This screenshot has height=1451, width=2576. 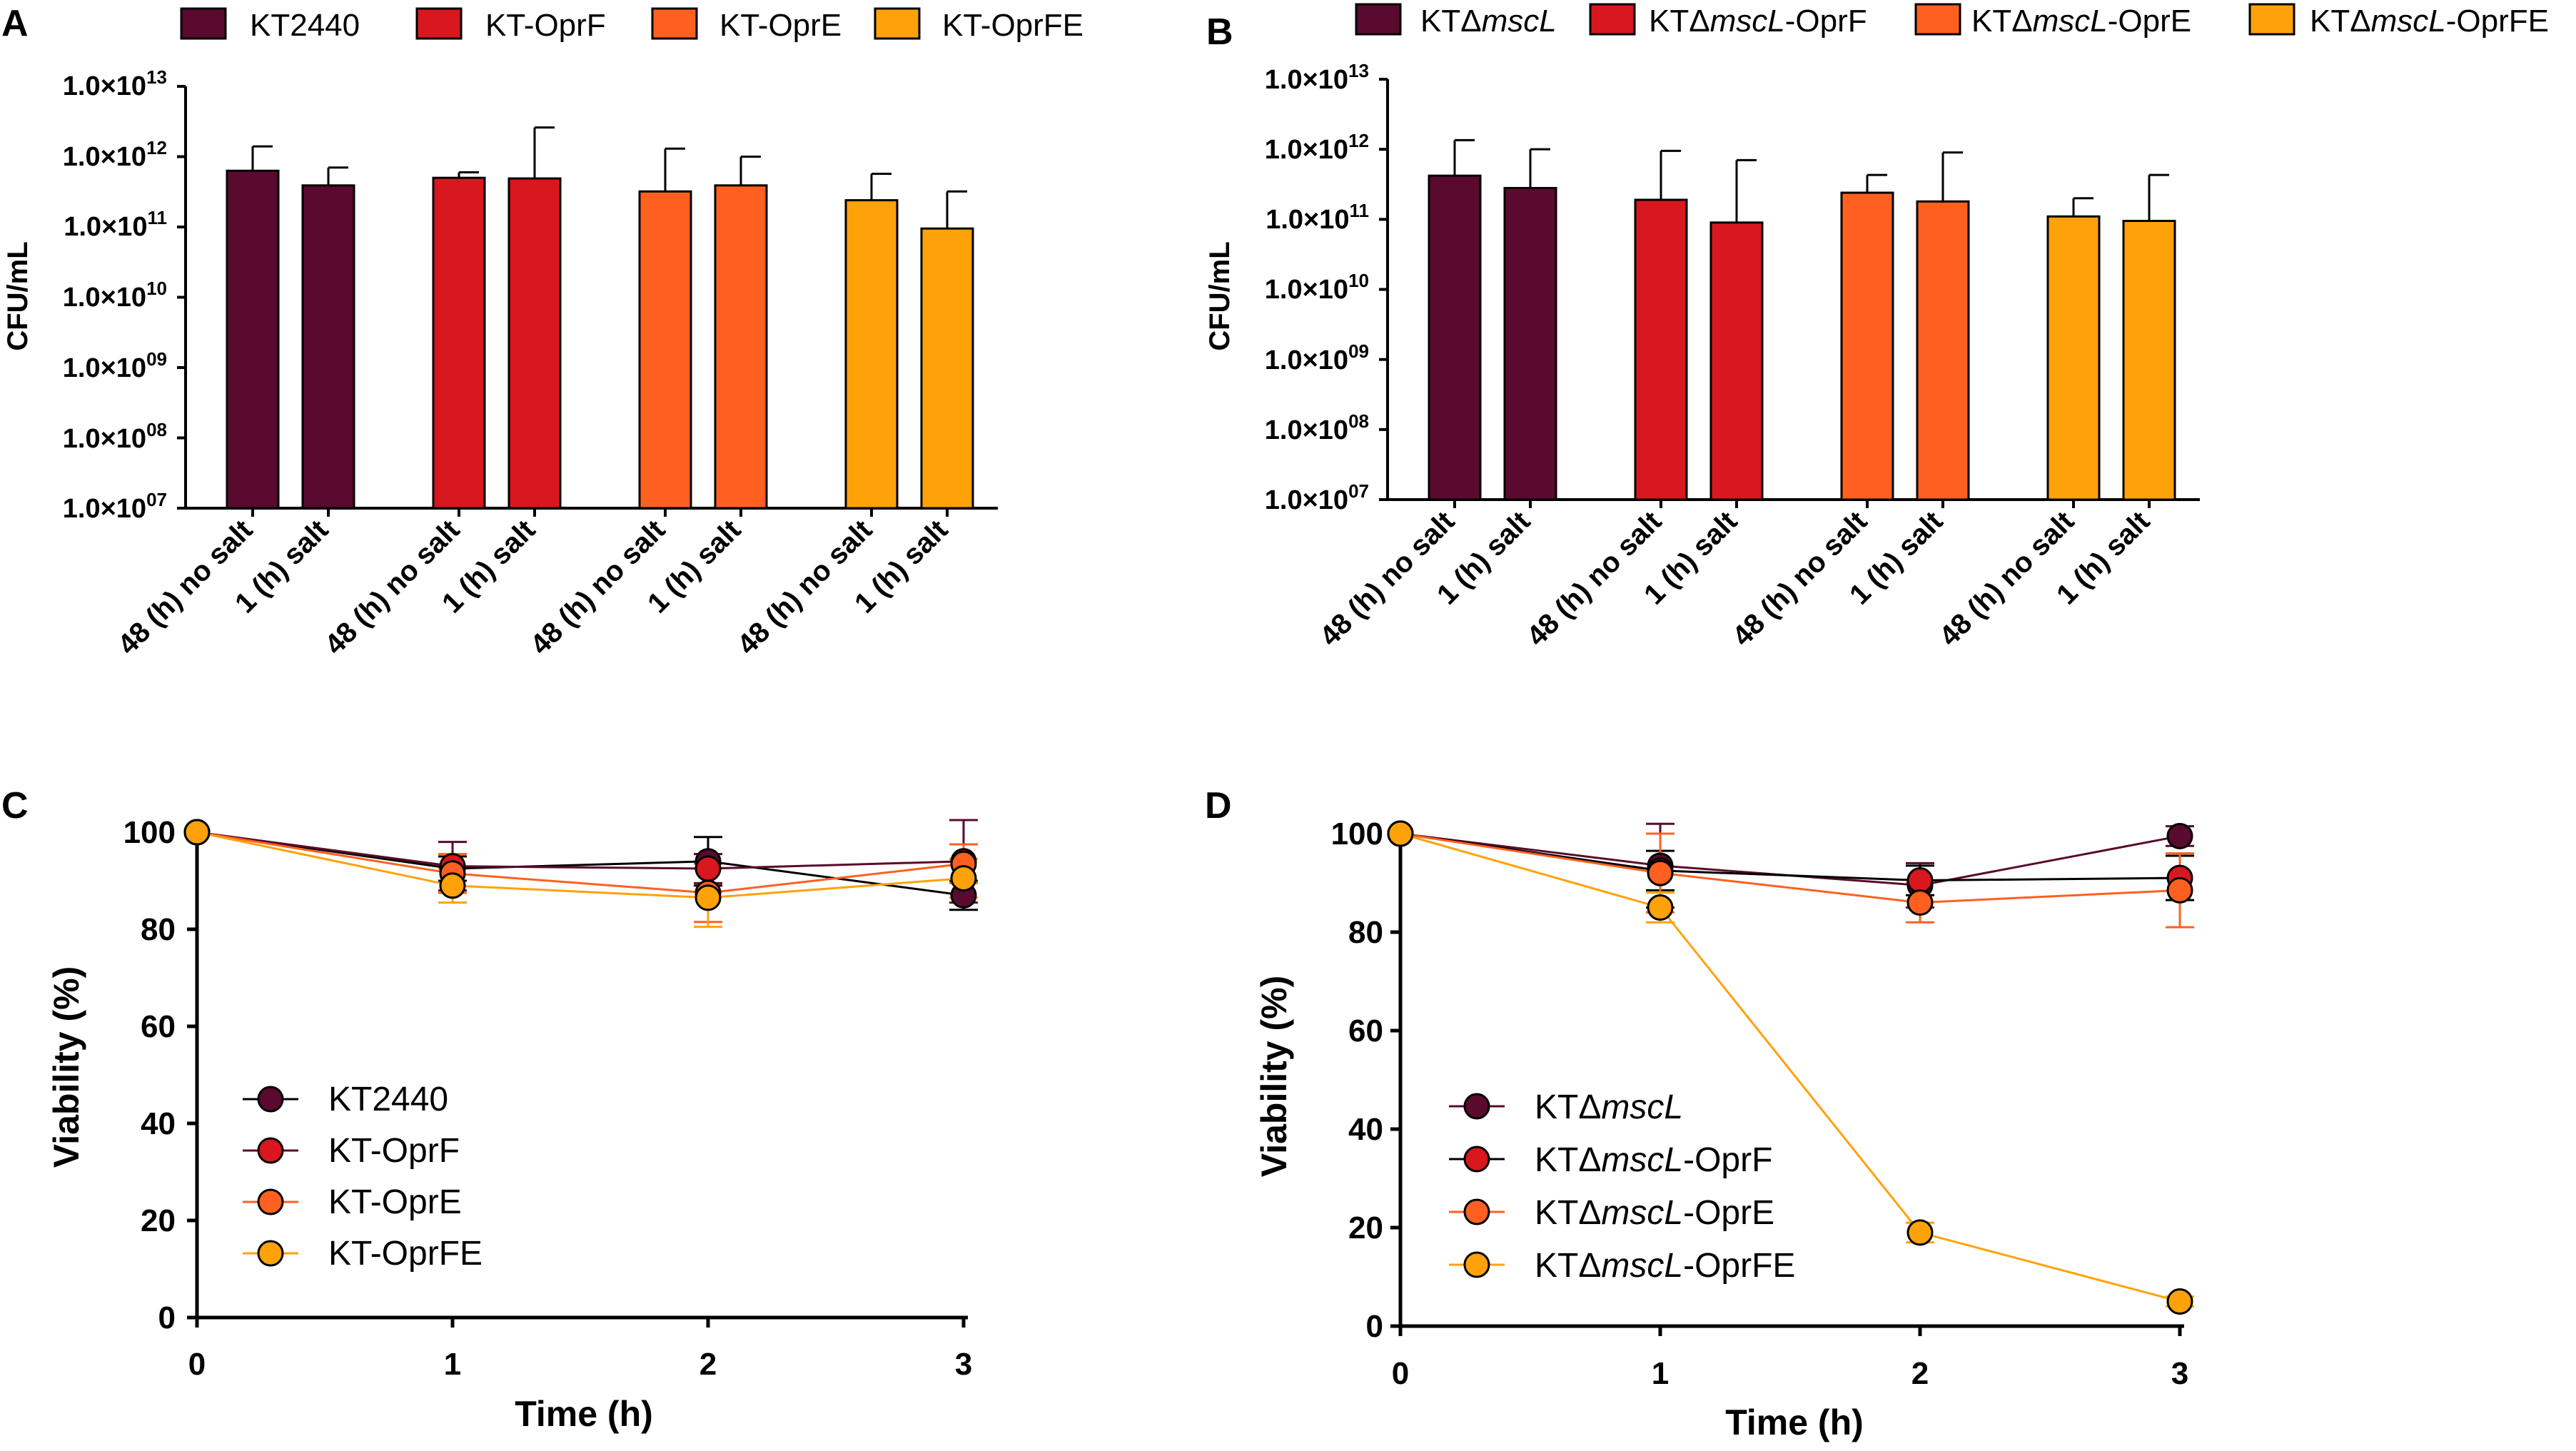 I want to click on x-tick-label-c-3: 3, so click(x=963, y=1364).